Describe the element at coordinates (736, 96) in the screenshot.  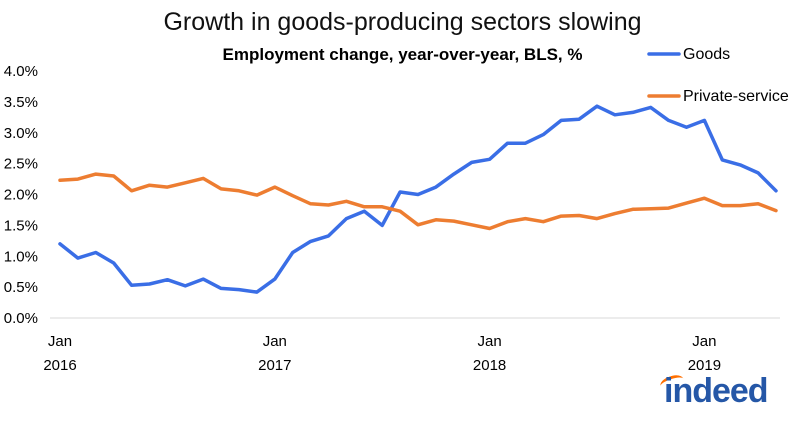
I see `legend-label-private-service: Private-service` at that location.